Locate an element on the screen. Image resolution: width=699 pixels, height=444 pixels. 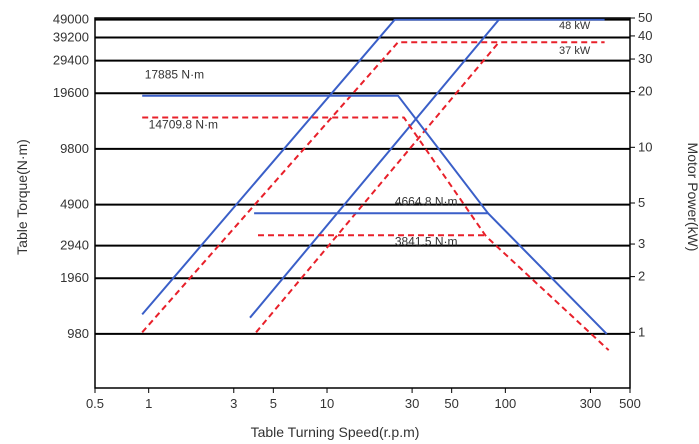
y-left-tick-label-1: 39200 is located at coordinates (71, 37).